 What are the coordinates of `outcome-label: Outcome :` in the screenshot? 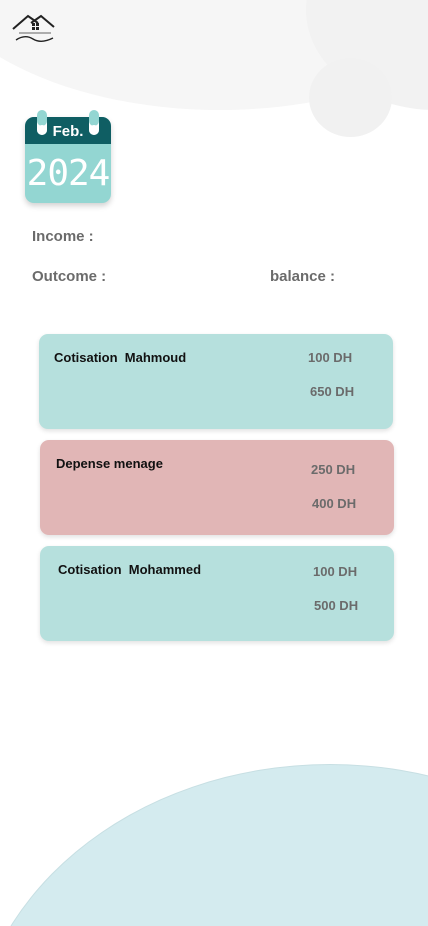 It's located at (69, 276).